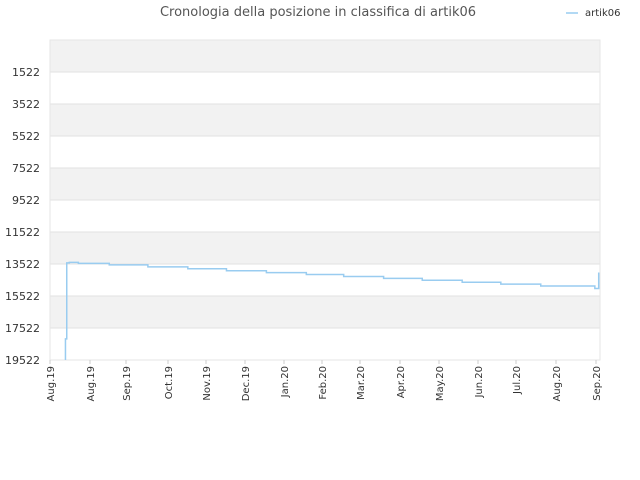  I want to click on x-tick-label: Dec.19, so click(246, 383).